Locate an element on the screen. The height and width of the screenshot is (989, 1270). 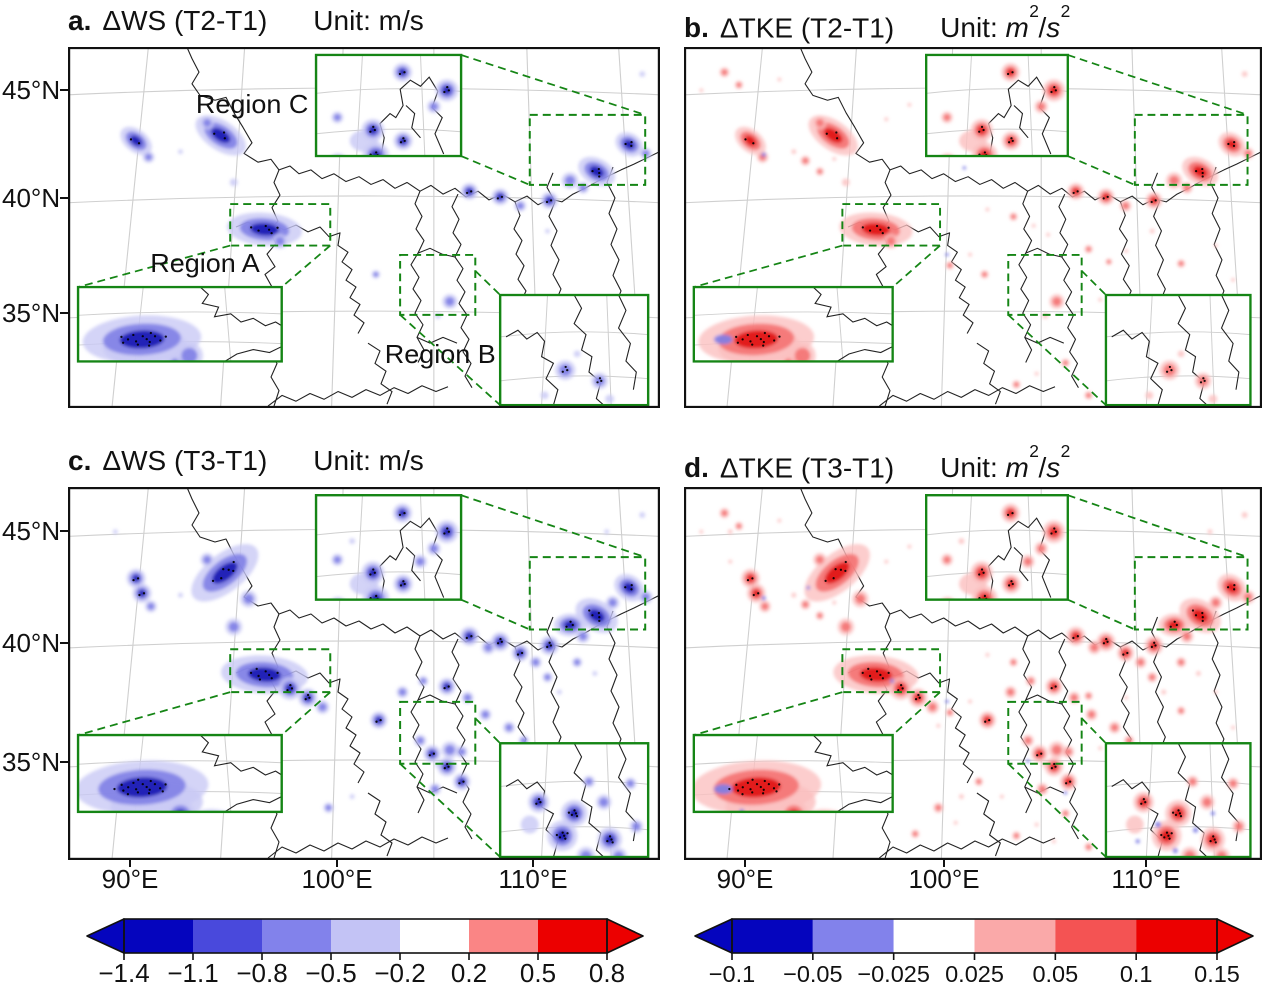
svg-text: −0.5 is located at coordinates (330, 973).